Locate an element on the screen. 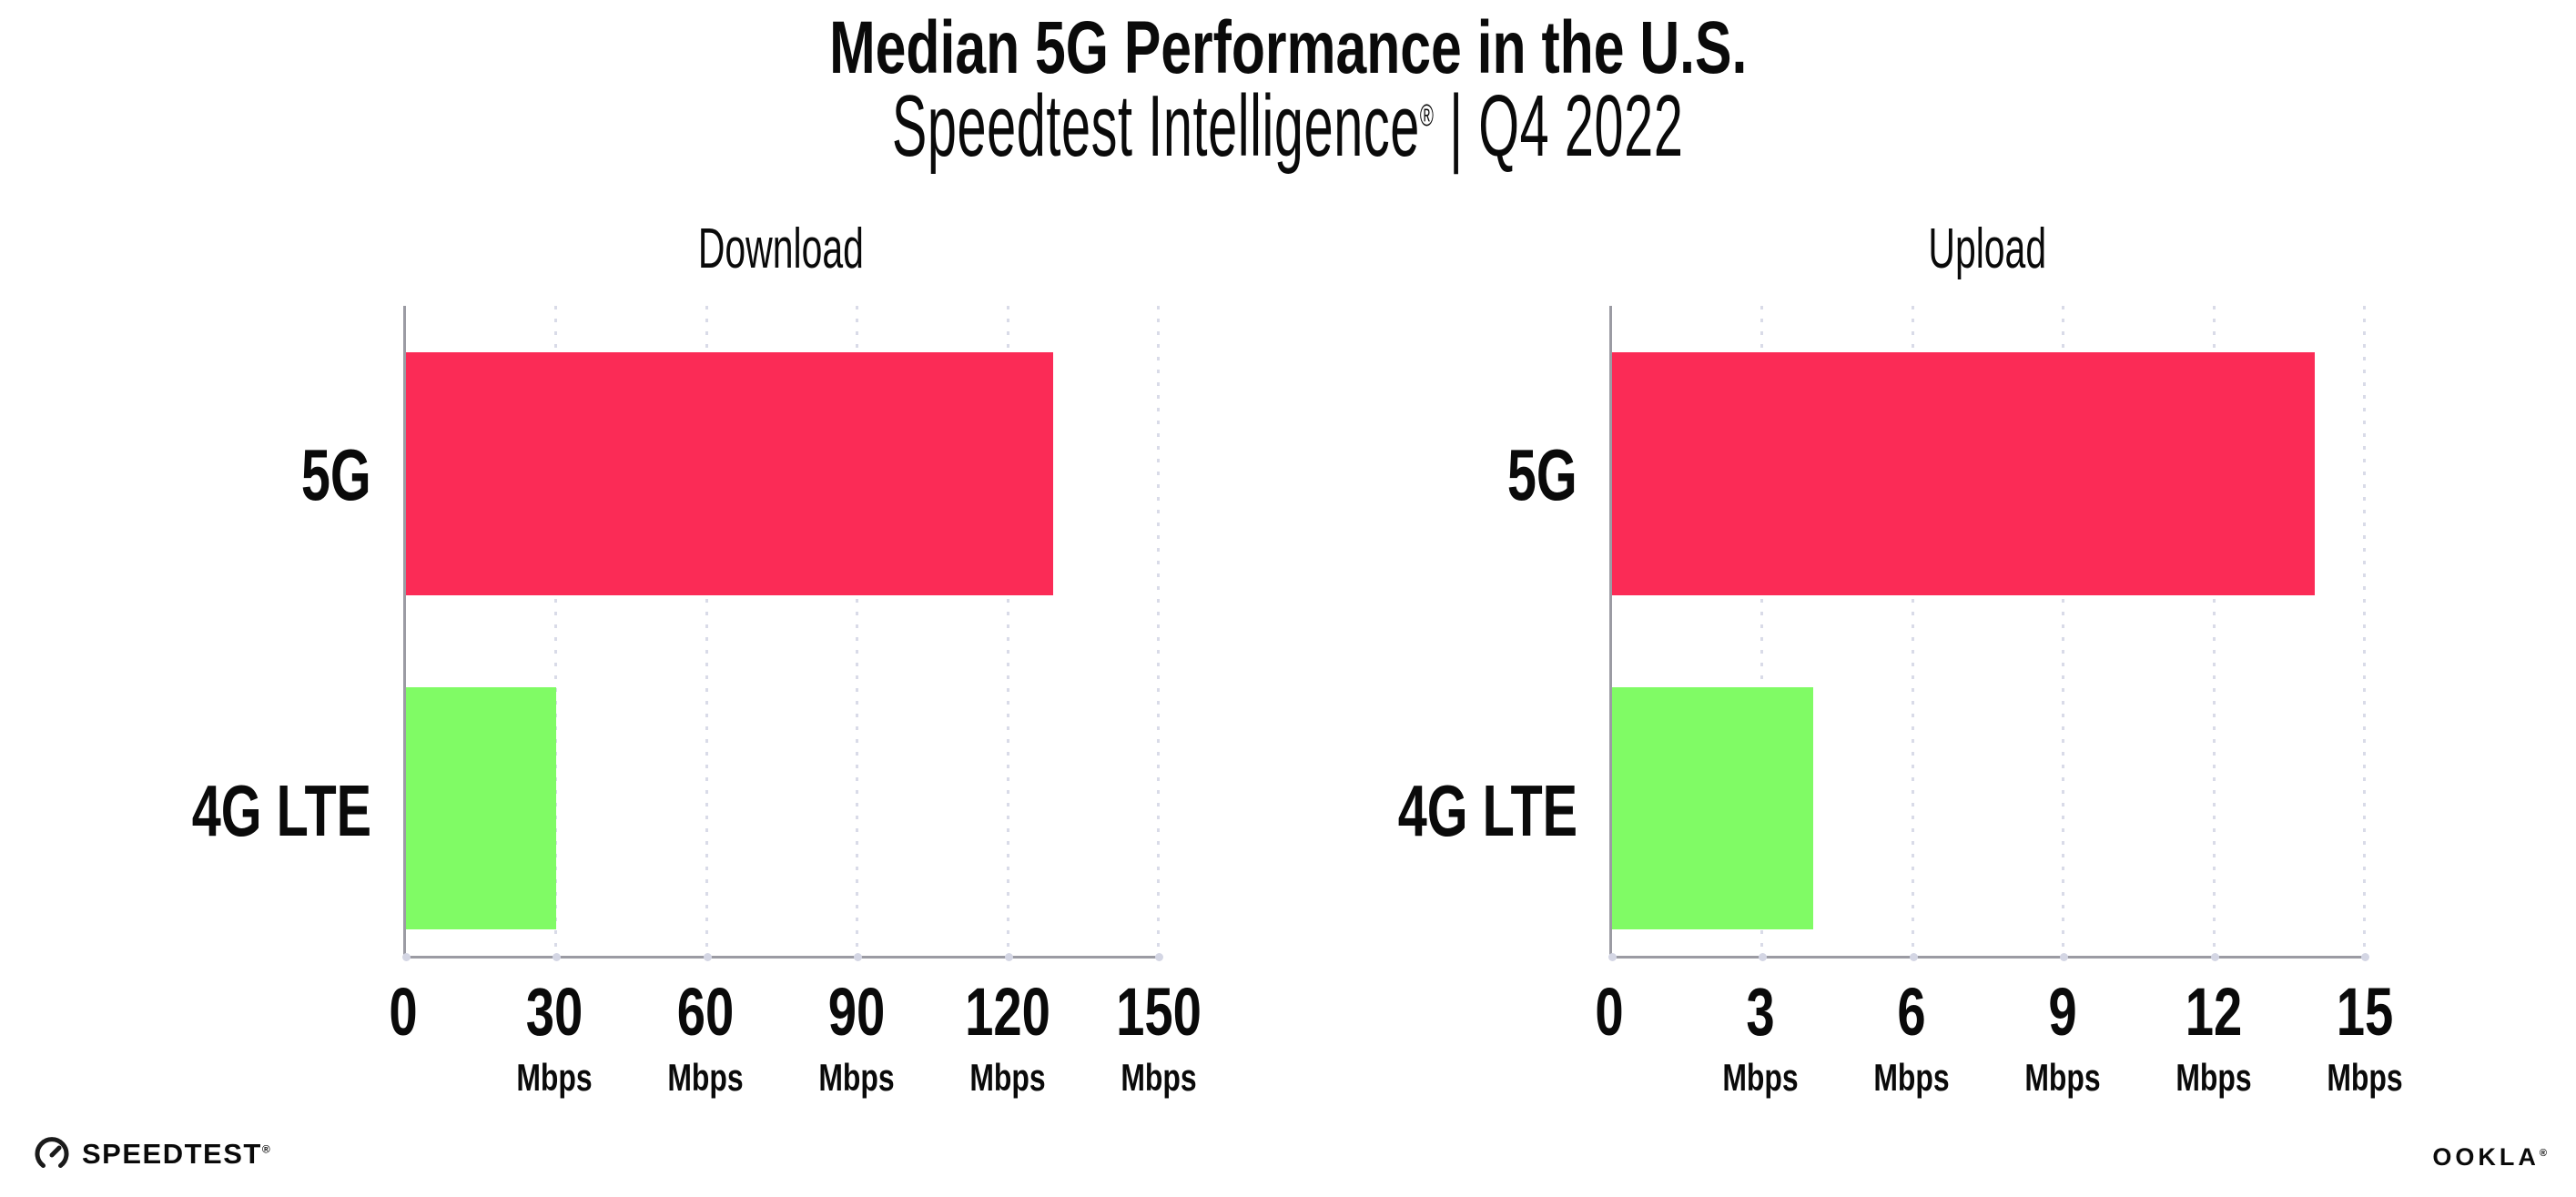  x-tick-value-15: 15 is located at coordinates (2365, 1012).